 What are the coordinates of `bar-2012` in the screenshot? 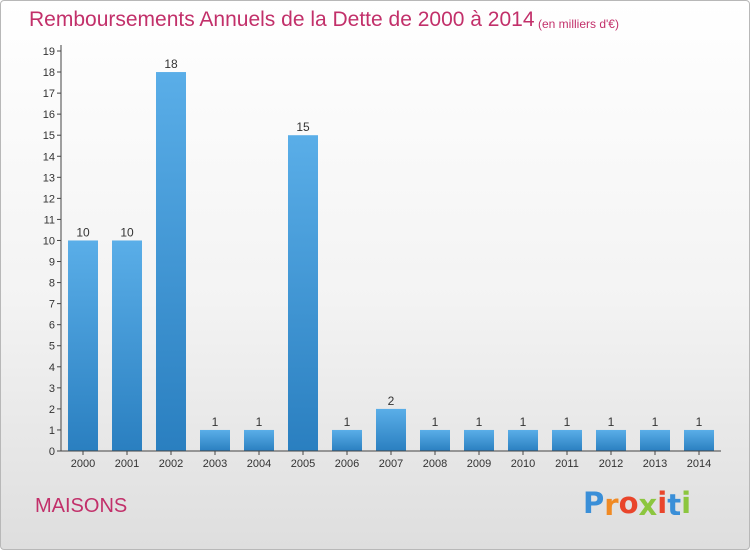 It's located at (611, 440).